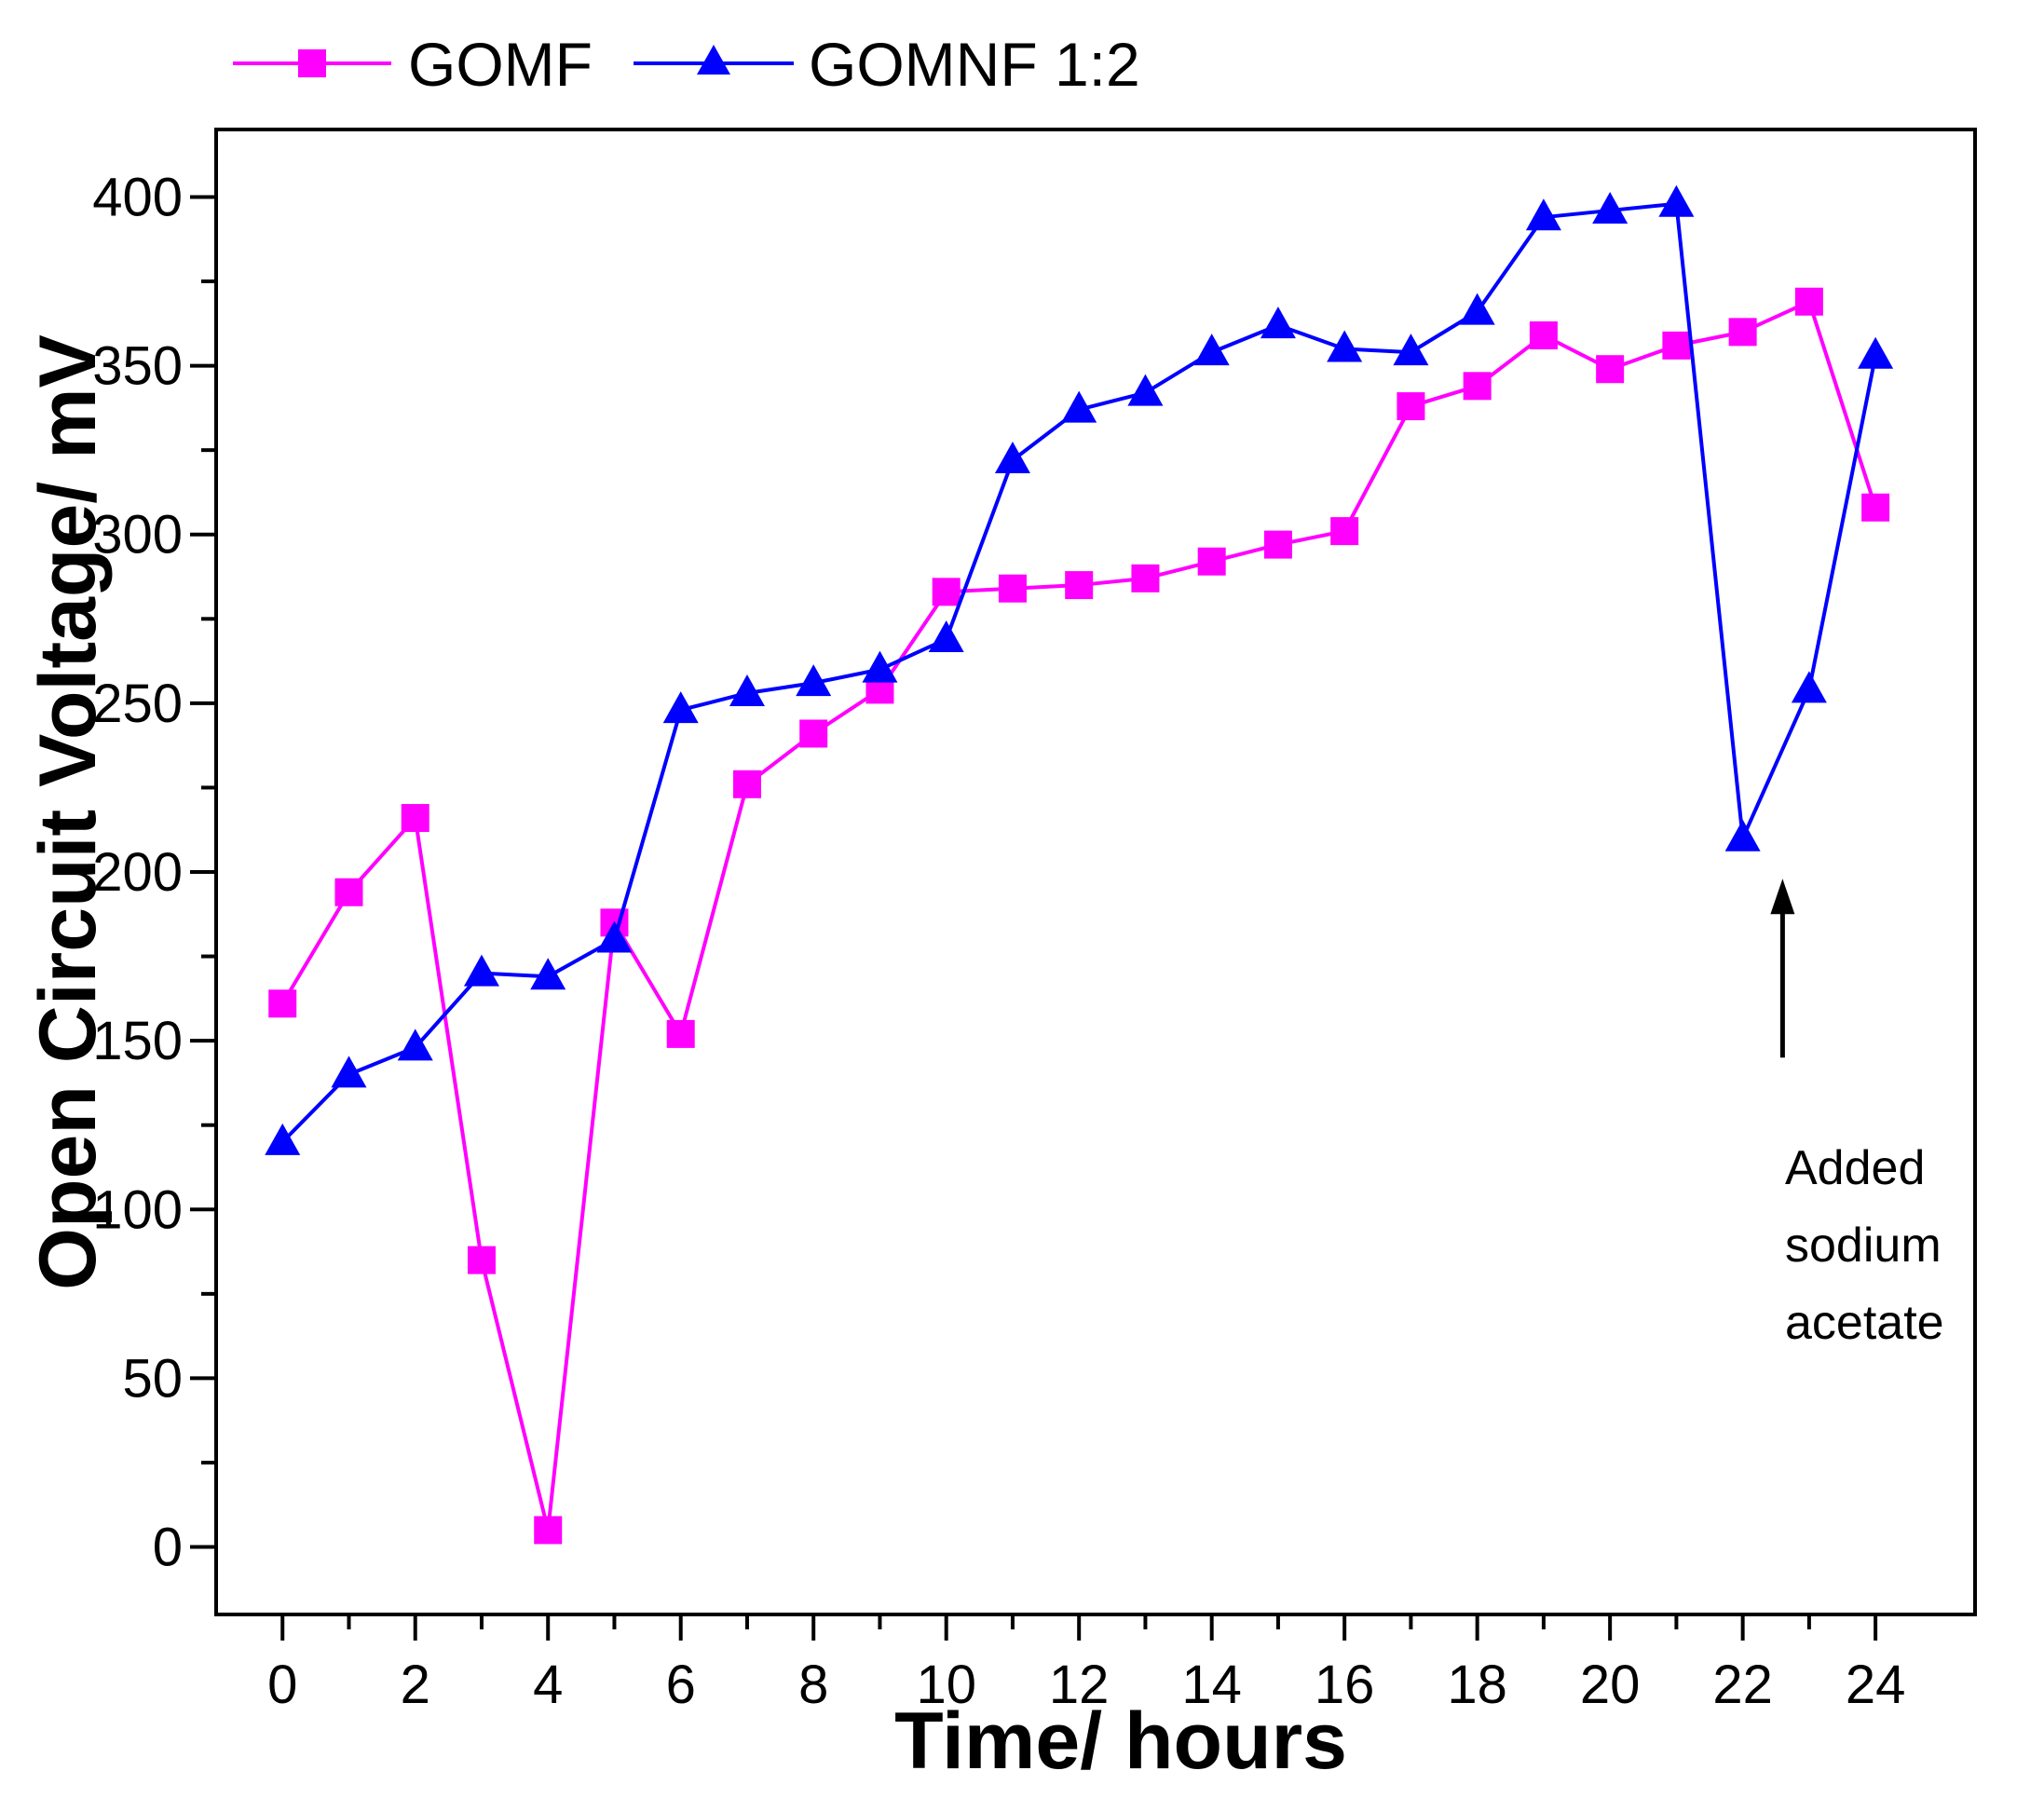  Describe the element at coordinates (813, 1685) in the screenshot. I see `x-tick-label: 8` at that location.